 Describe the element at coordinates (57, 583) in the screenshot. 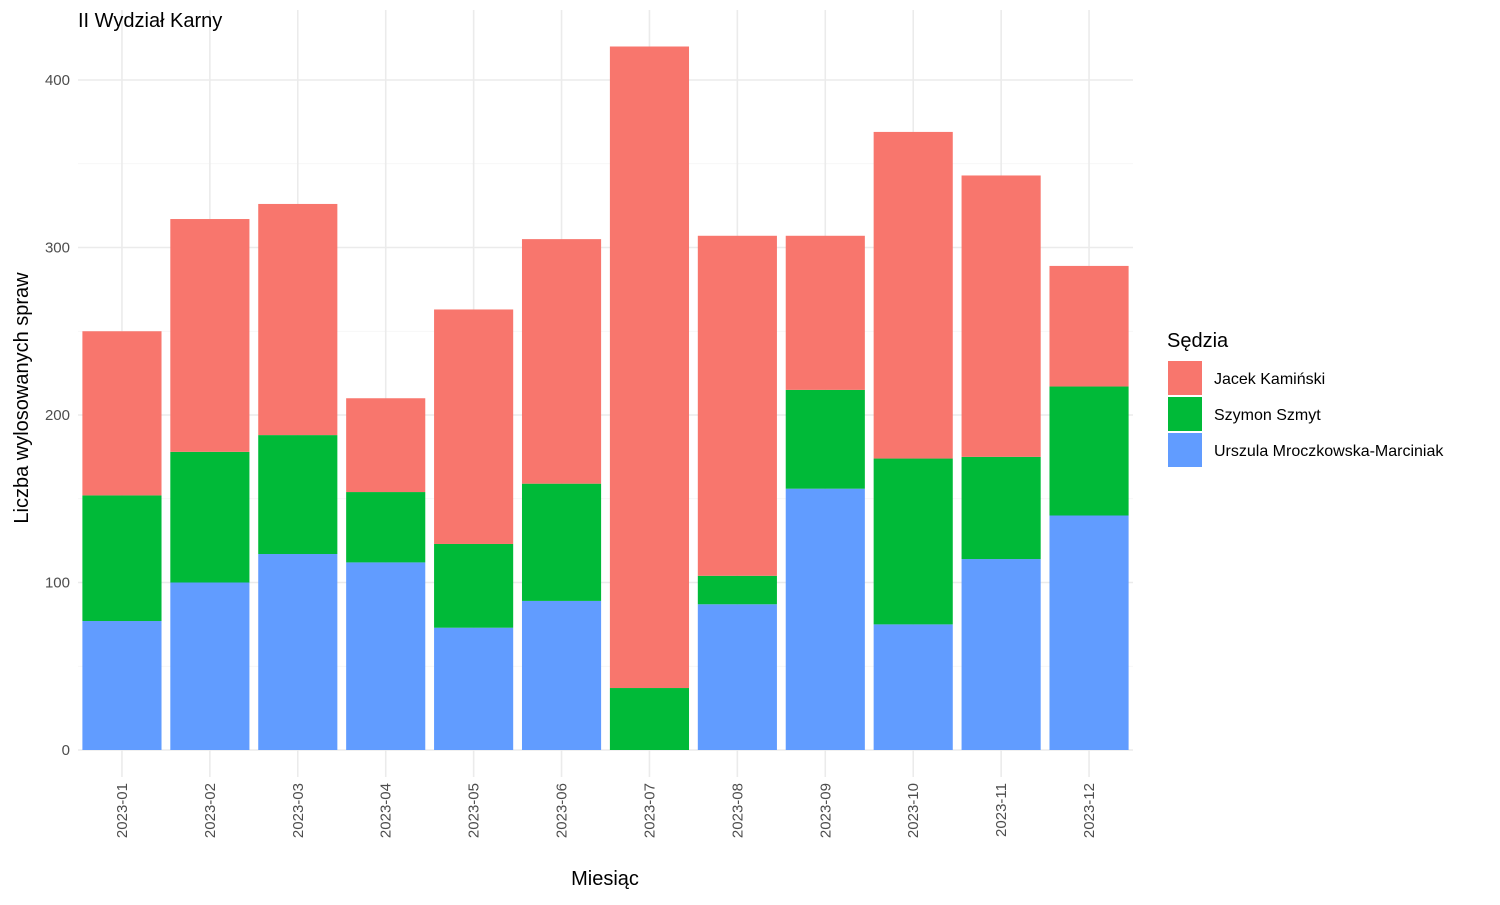

I see `y-tick-label: 100` at that location.